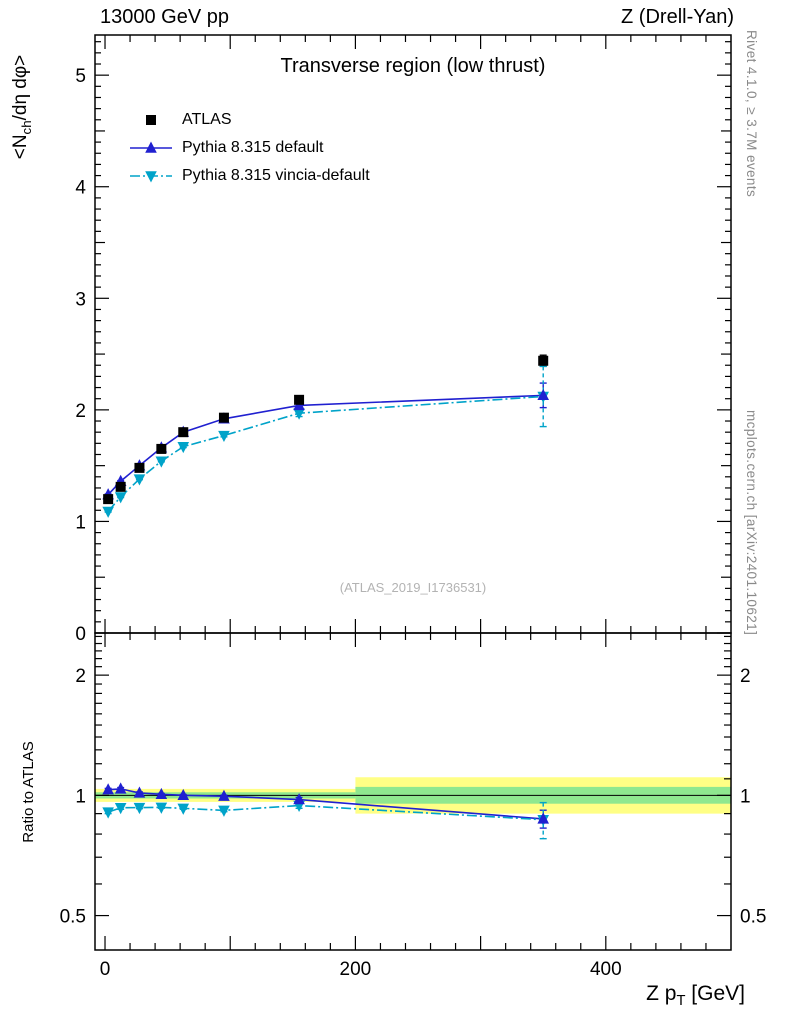 The height and width of the screenshot is (1024, 786). Describe the element at coordinates (751, 114) in the screenshot. I see `rivet-version-label: Rivet 4.1.0, ≥ 3.7M events` at that location.